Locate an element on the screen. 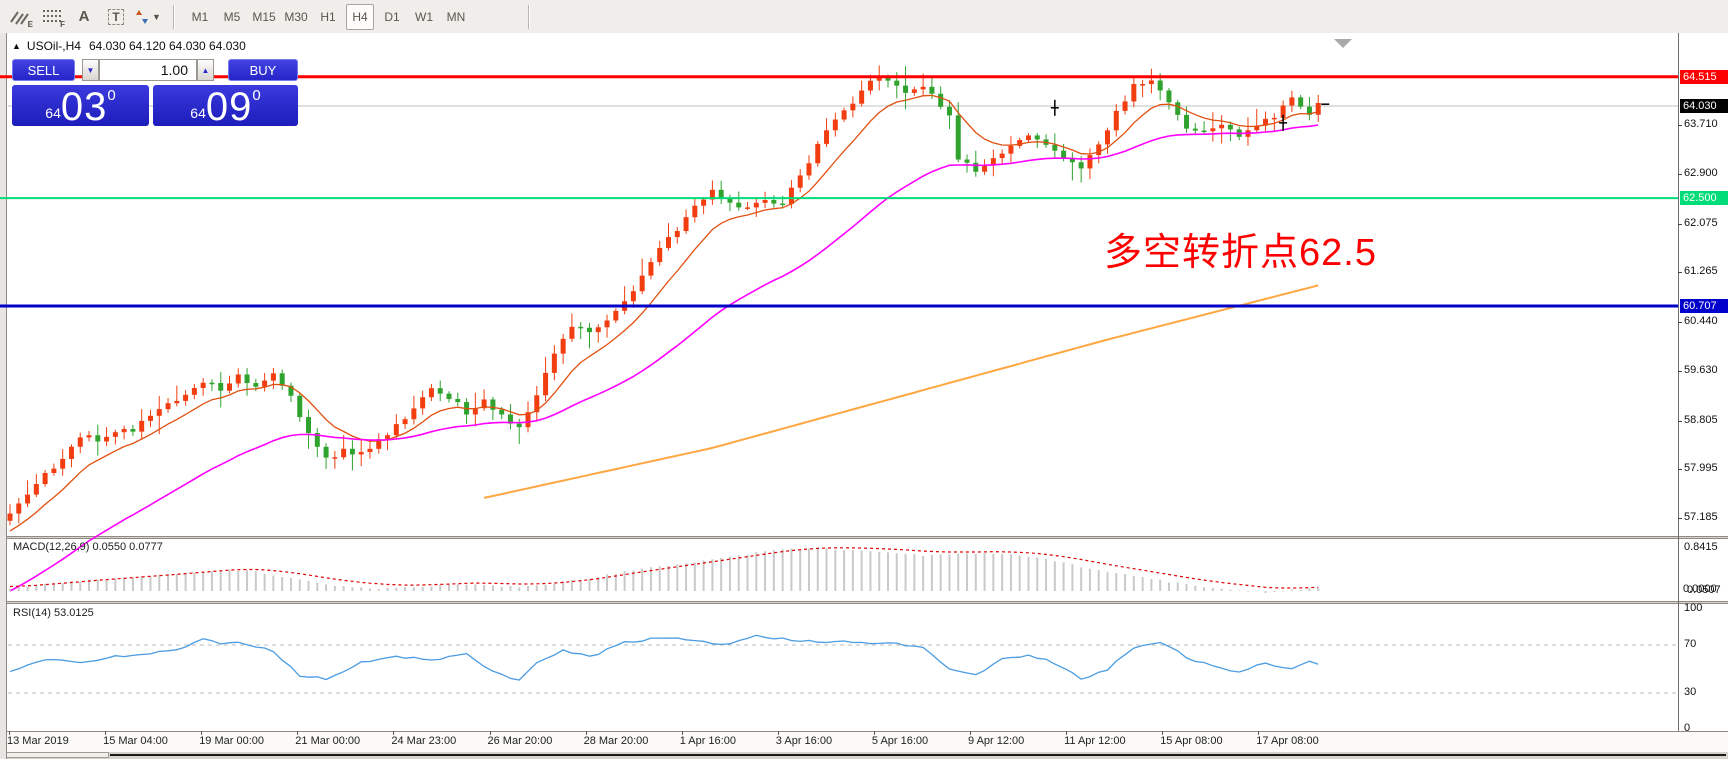 Image resolution: width=1728 pixels, height=759 pixels. timeframe-group: M1 M5 M15 M30 H1 H4 D1 W1 MN is located at coordinates (328, 16).